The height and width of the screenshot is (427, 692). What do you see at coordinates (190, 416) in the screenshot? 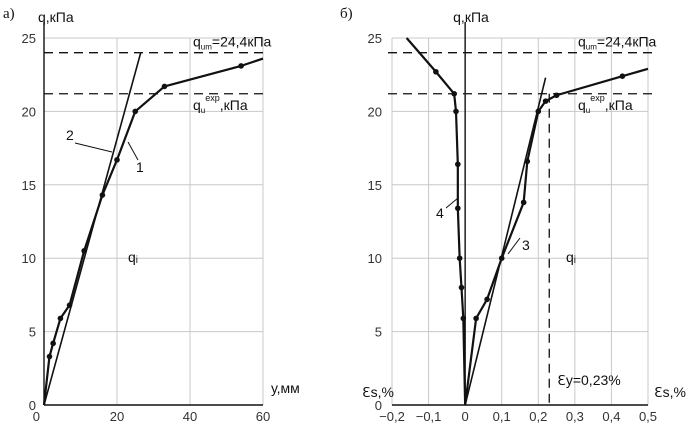
I see `x-tick-label: 40` at bounding box center [190, 416].